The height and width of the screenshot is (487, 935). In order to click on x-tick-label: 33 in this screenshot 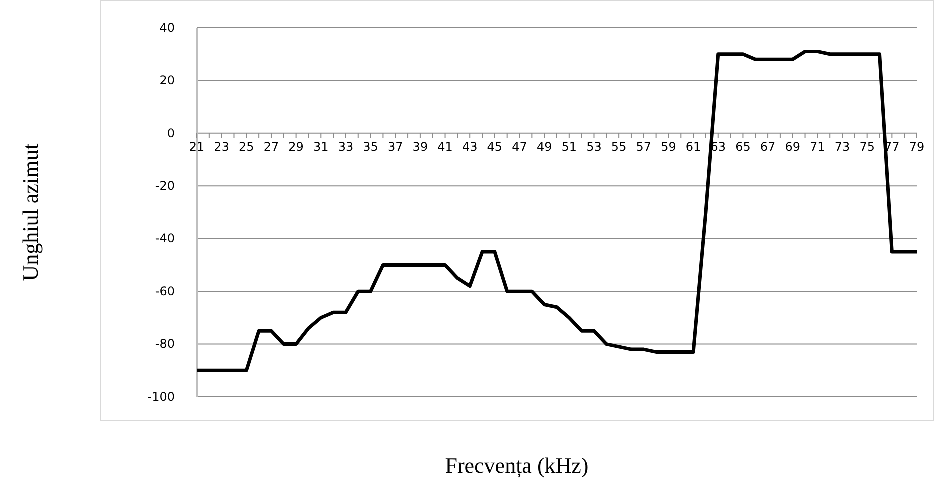, I will do `click(346, 147)`.